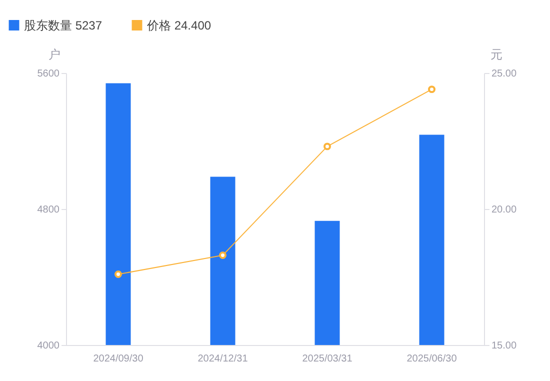 This screenshot has width=550, height=381. Describe the element at coordinates (504, 74) in the screenshot. I see `y2-tick-label: 25.00` at that location.